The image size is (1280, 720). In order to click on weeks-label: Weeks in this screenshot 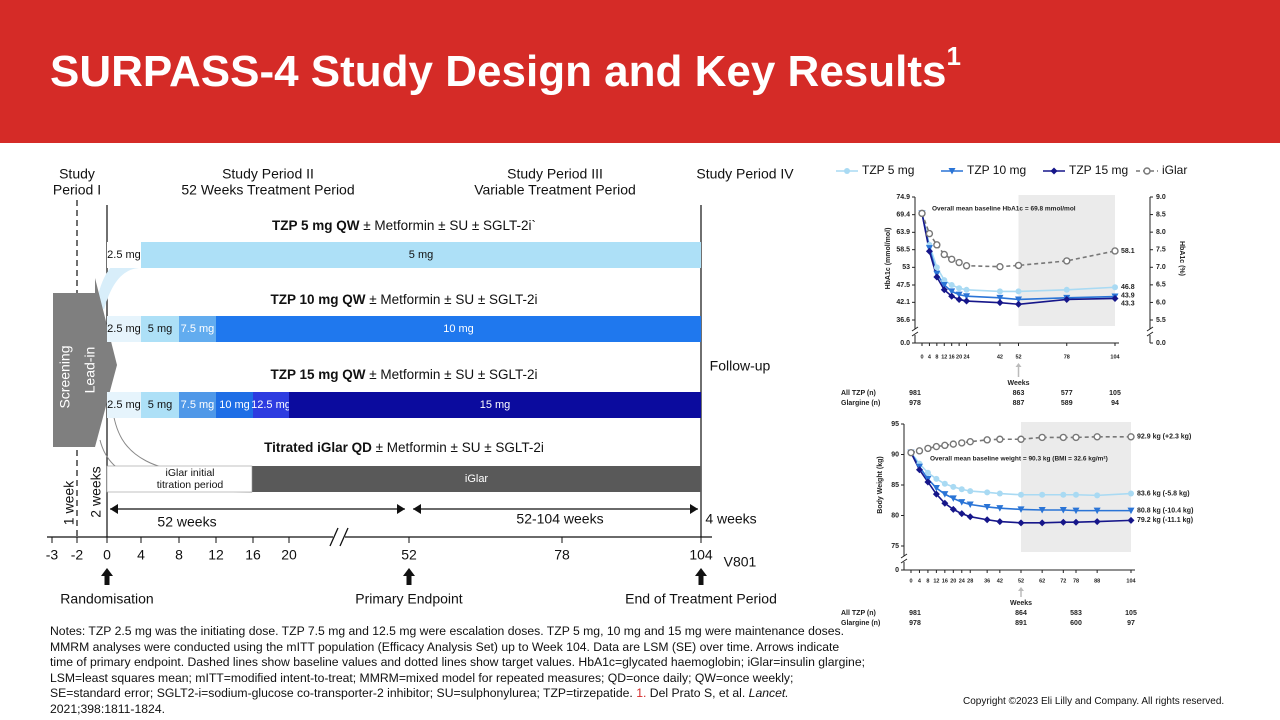, I will do `click(1018, 383)`.